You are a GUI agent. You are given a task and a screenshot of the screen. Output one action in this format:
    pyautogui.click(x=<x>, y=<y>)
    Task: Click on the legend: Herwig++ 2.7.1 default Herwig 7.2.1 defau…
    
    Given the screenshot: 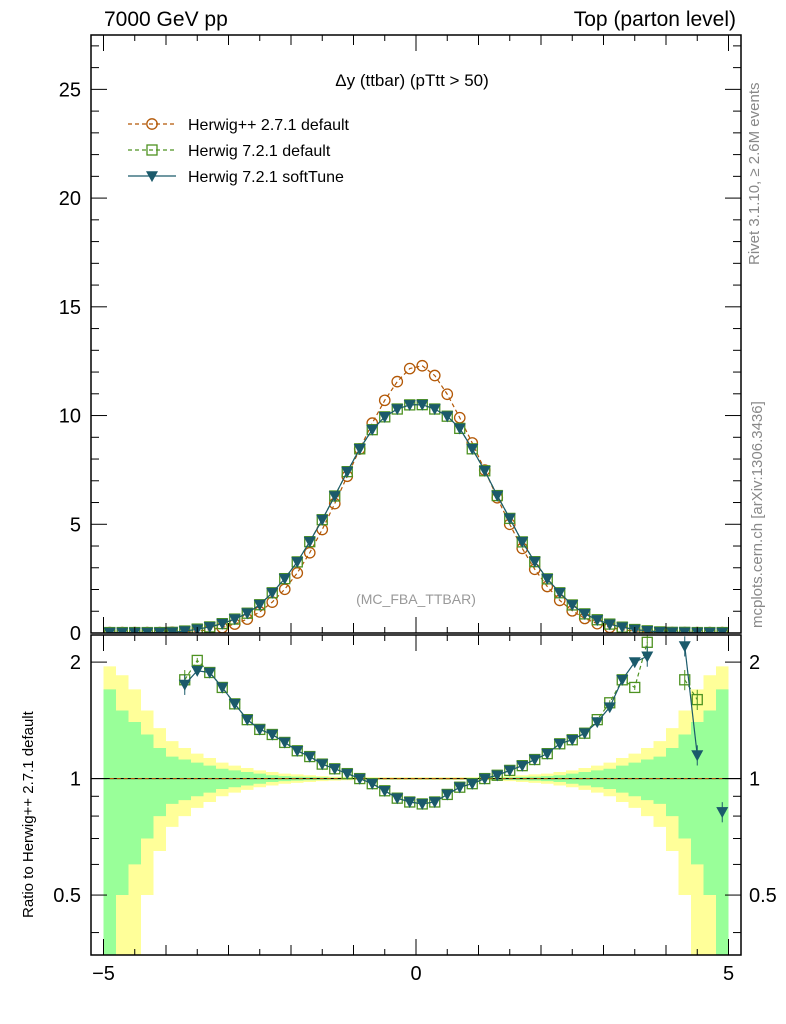 What is the action you would take?
    pyautogui.click(x=239, y=151)
    